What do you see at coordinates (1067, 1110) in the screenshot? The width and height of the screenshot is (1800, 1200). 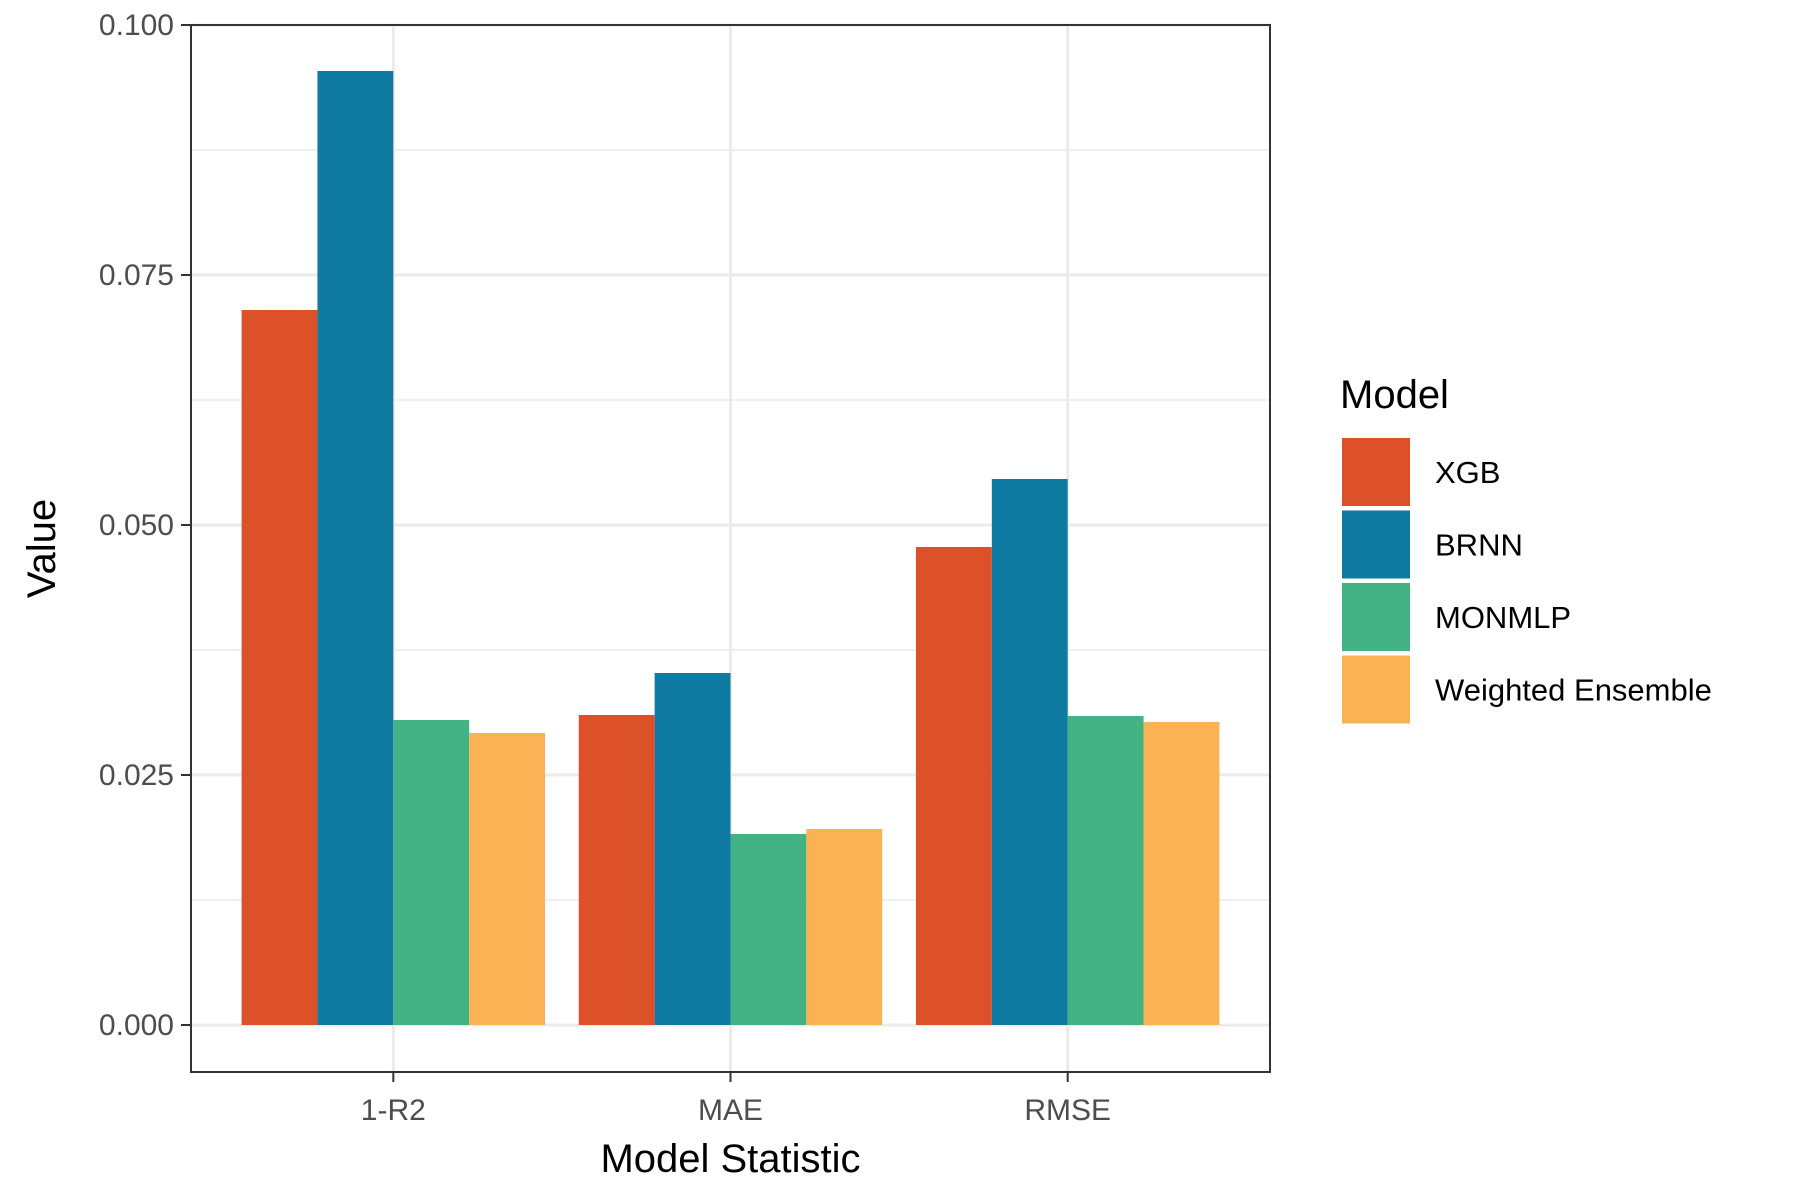 I see `x-tick-label: RMSE` at bounding box center [1067, 1110].